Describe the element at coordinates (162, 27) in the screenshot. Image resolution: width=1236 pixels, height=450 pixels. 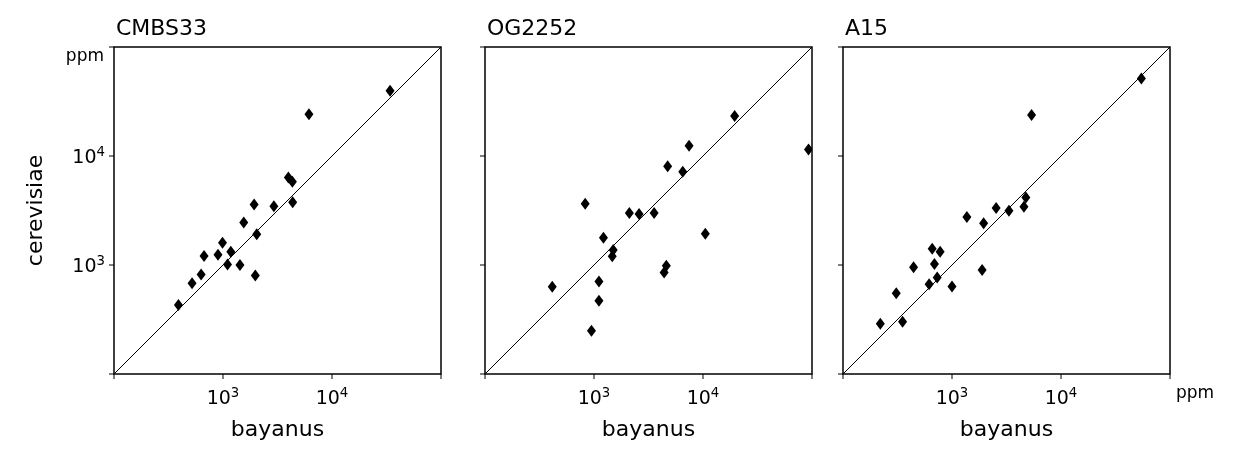
I see `chart-title: CMBS33` at that location.